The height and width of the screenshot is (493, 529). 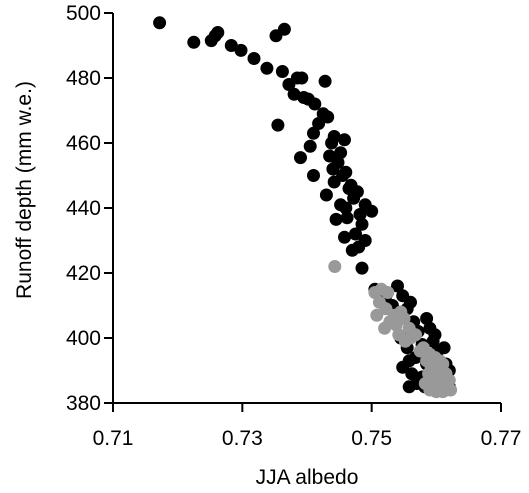 I want to click on y-tick-label: 500, so click(x=83, y=13).